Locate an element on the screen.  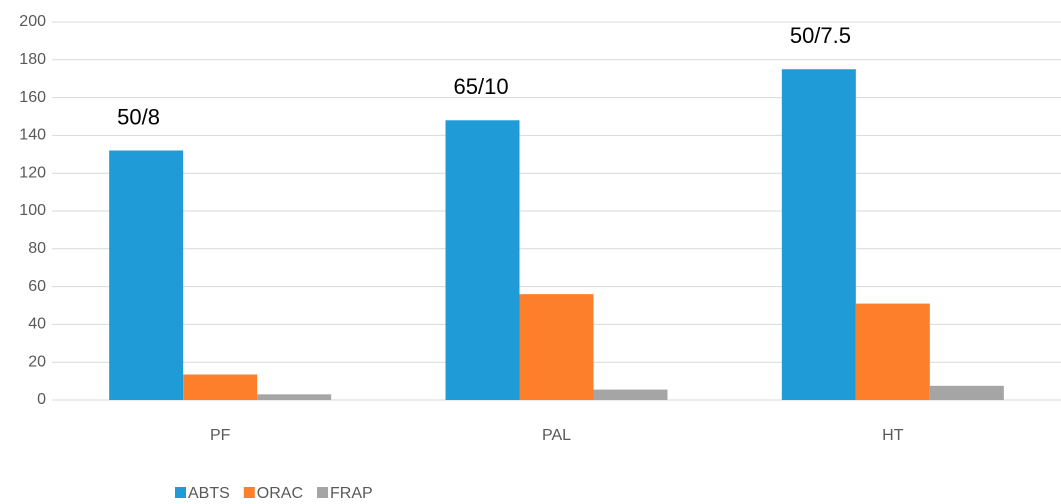
y-tick-label: 140 is located at coordinates (32, 135).